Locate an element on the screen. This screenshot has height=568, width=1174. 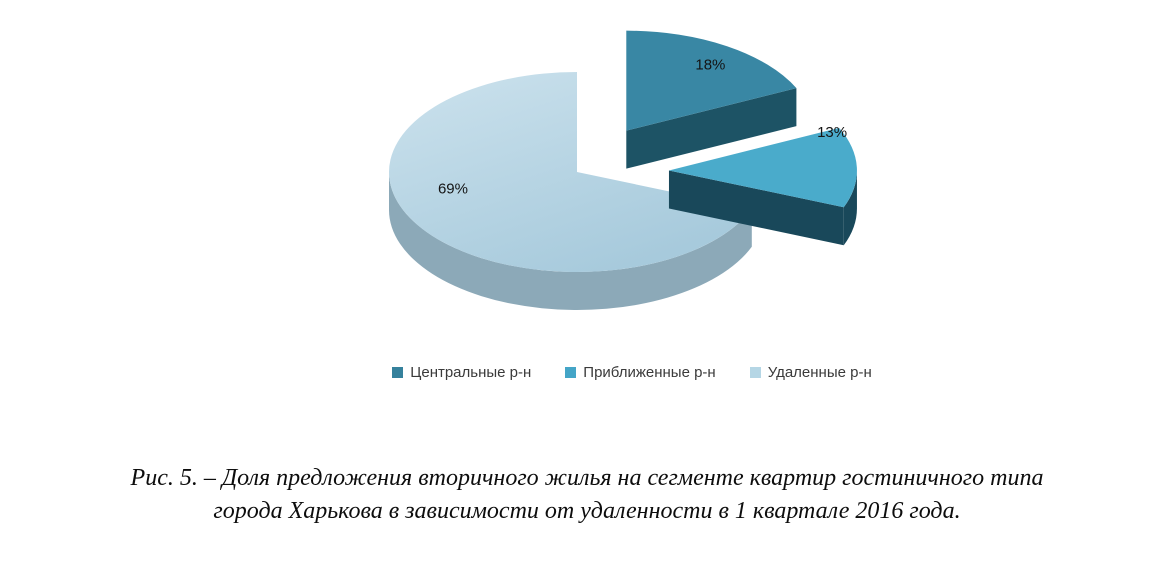
legend-item-2: Удаленные р-н is located at coordinates (810, 372).